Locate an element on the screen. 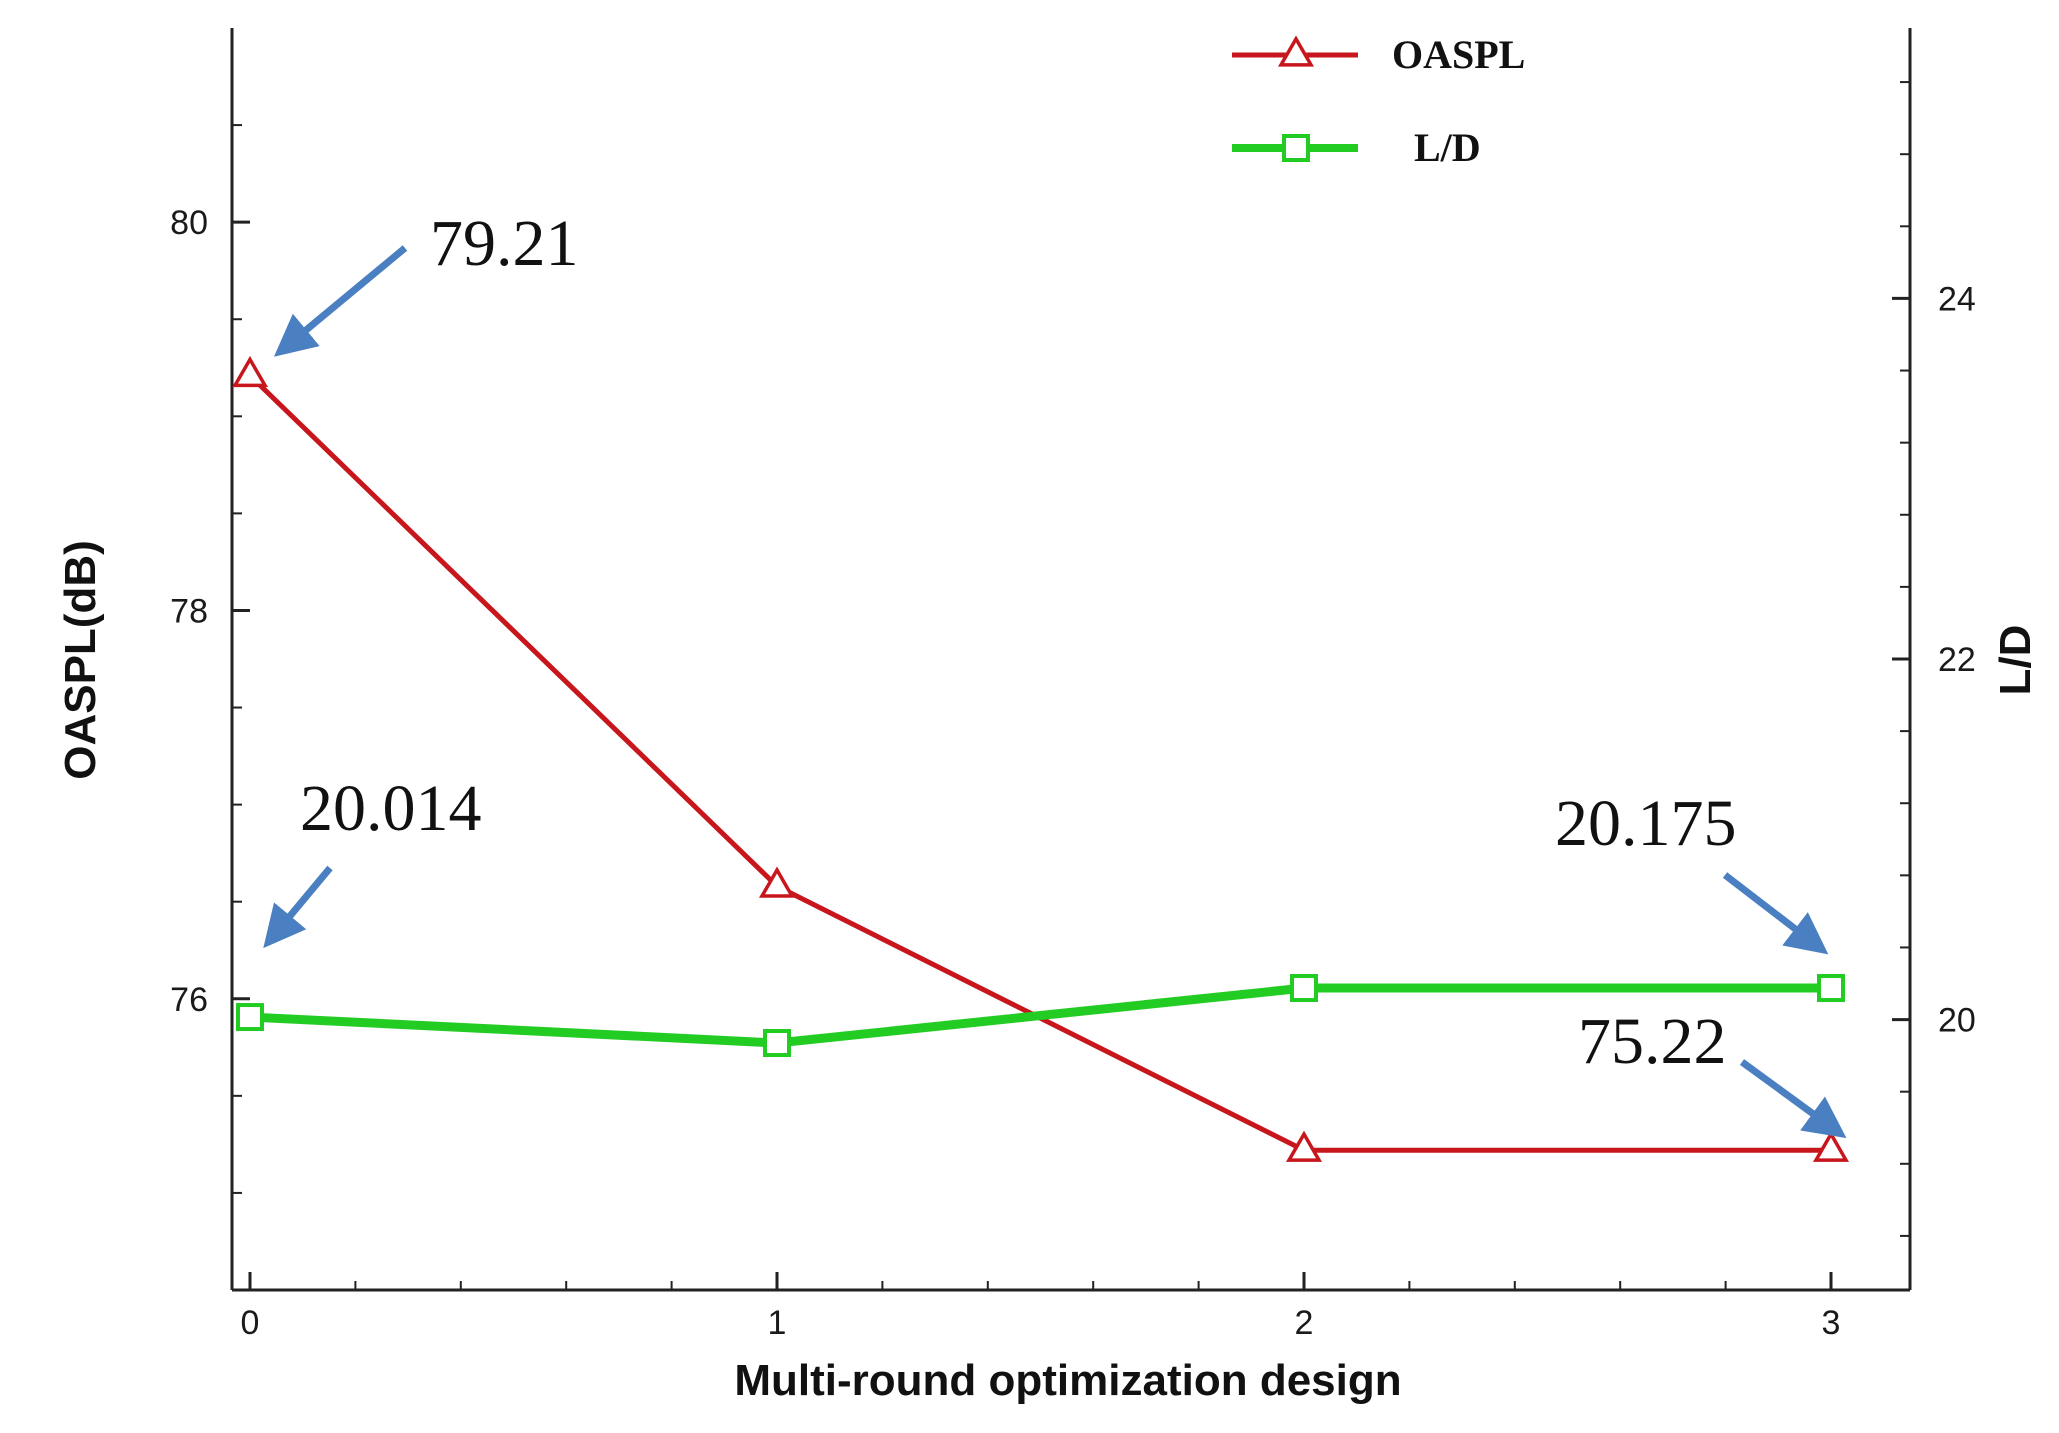 This screenshot has height=1433, width=2059. y-axis-title: OASPL(dB) is located at coordinates (80, 660).